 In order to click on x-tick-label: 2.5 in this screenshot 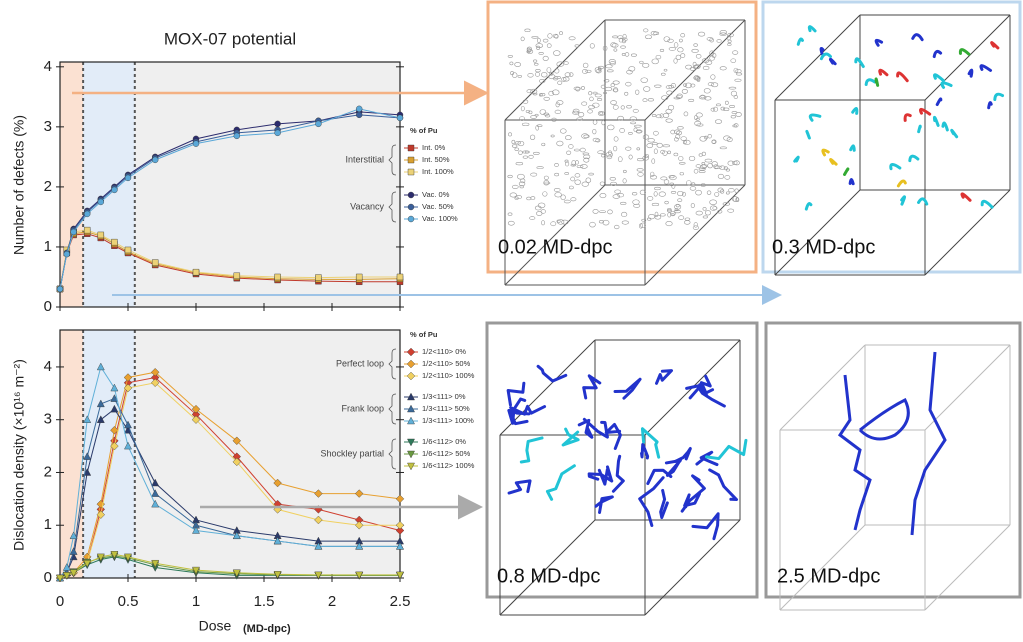, I will do `click(400, 601)`.